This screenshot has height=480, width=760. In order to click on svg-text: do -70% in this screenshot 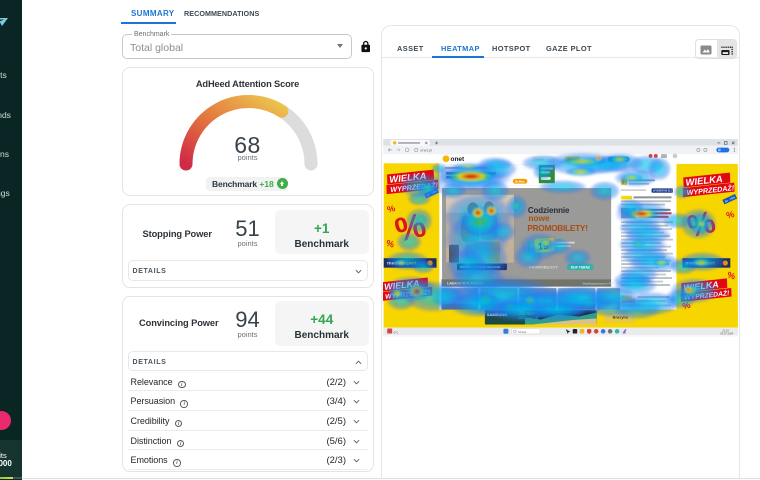, I will do `click(730, 199)`.